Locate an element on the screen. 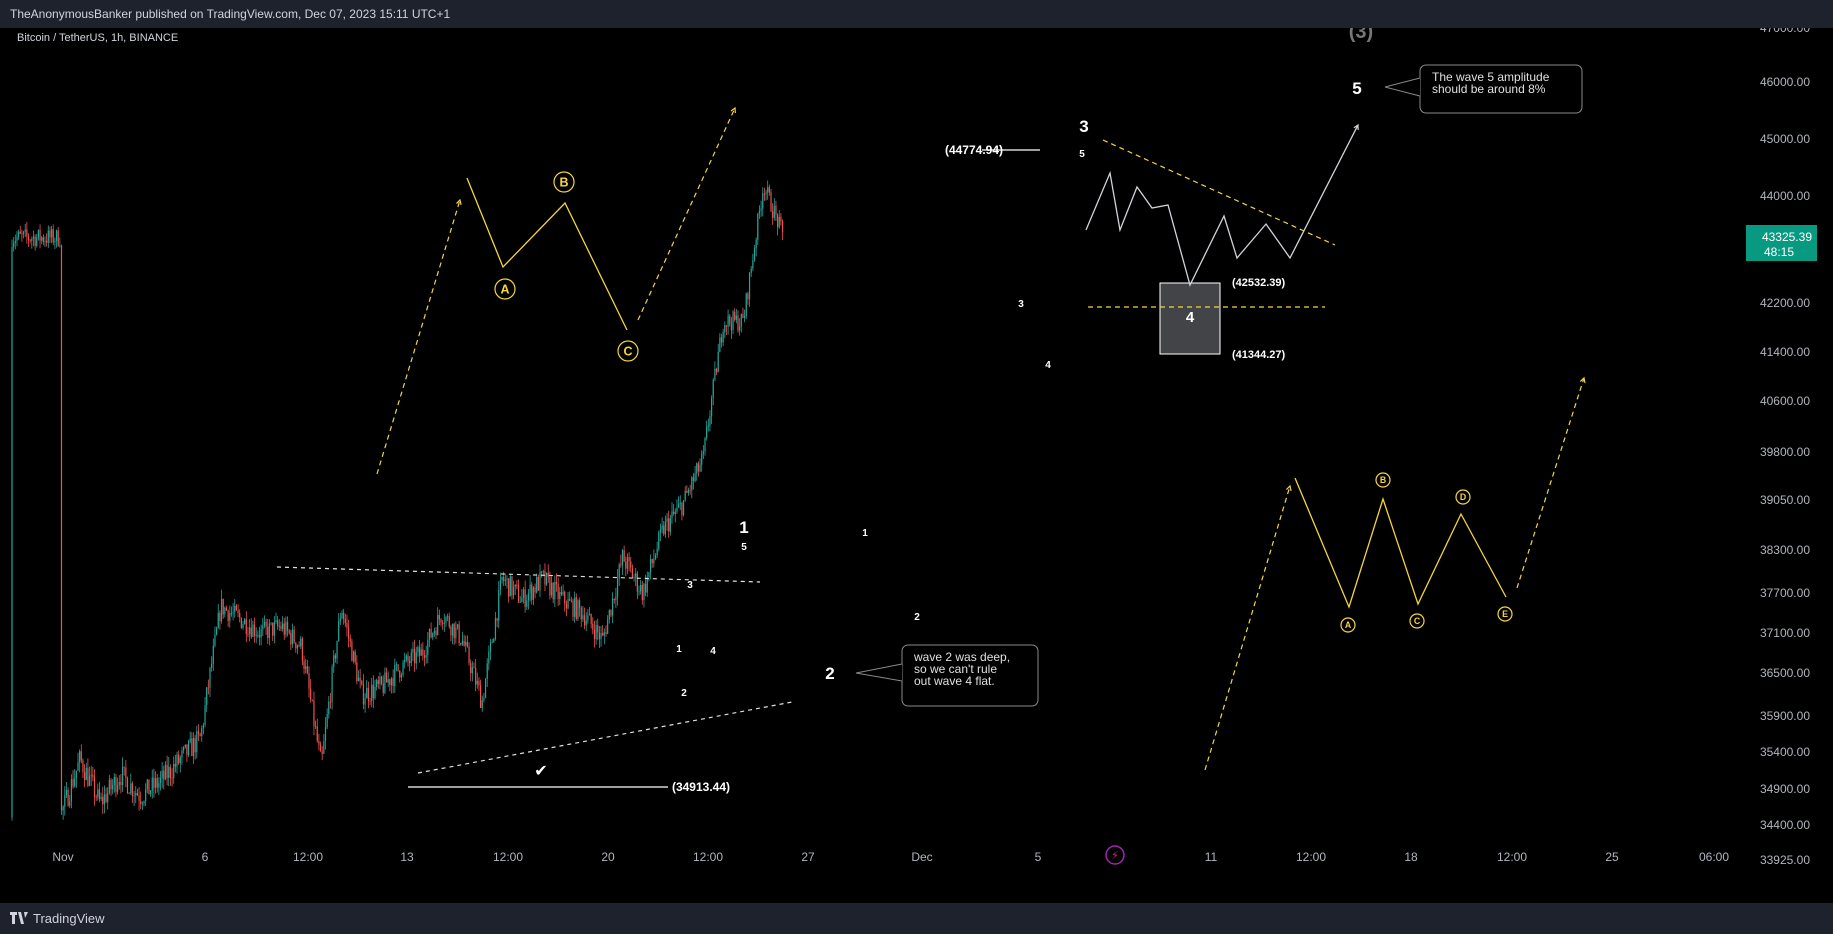 This screenshot has width=1833, height=934. support-level-label: (34913.44) is located at coordinates (701, 787).